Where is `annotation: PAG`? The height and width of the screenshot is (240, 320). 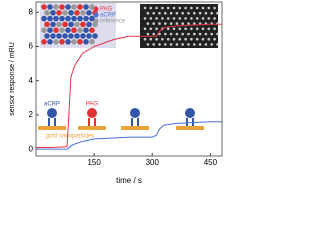
annotation: PAG is located at coordinates (92, 105).